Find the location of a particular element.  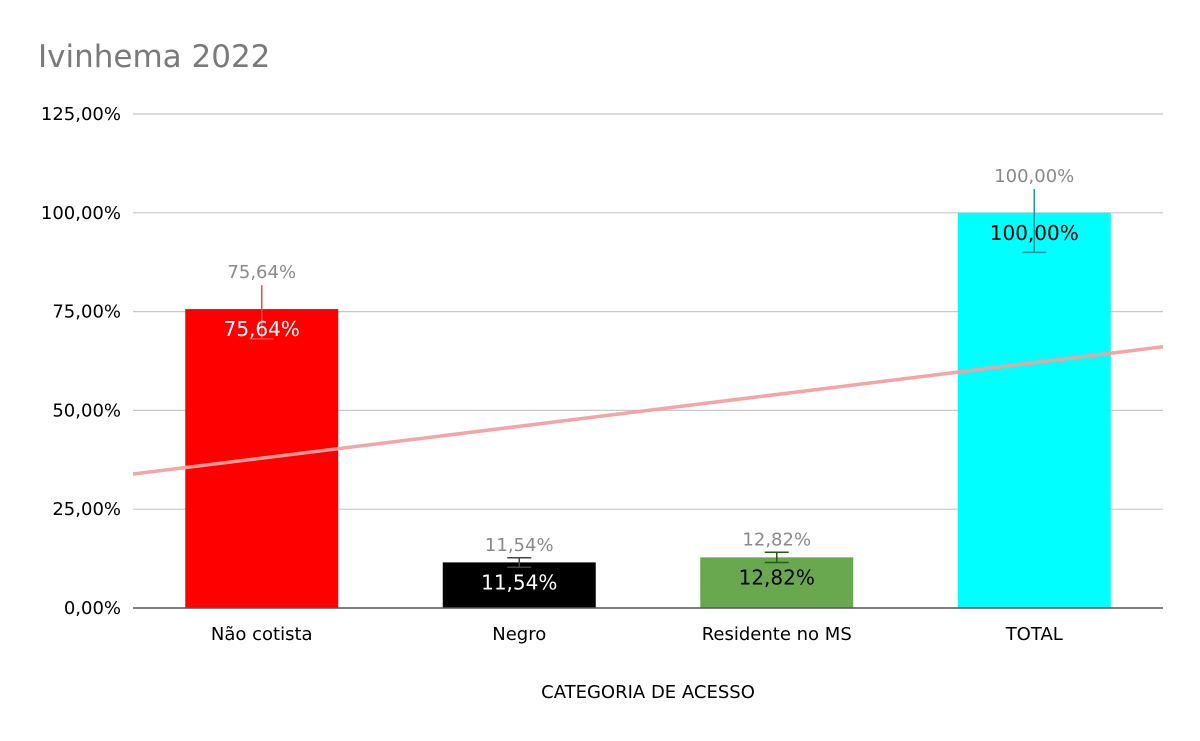

y-tick-label: 25,00% is located at coordinates (86, 509).